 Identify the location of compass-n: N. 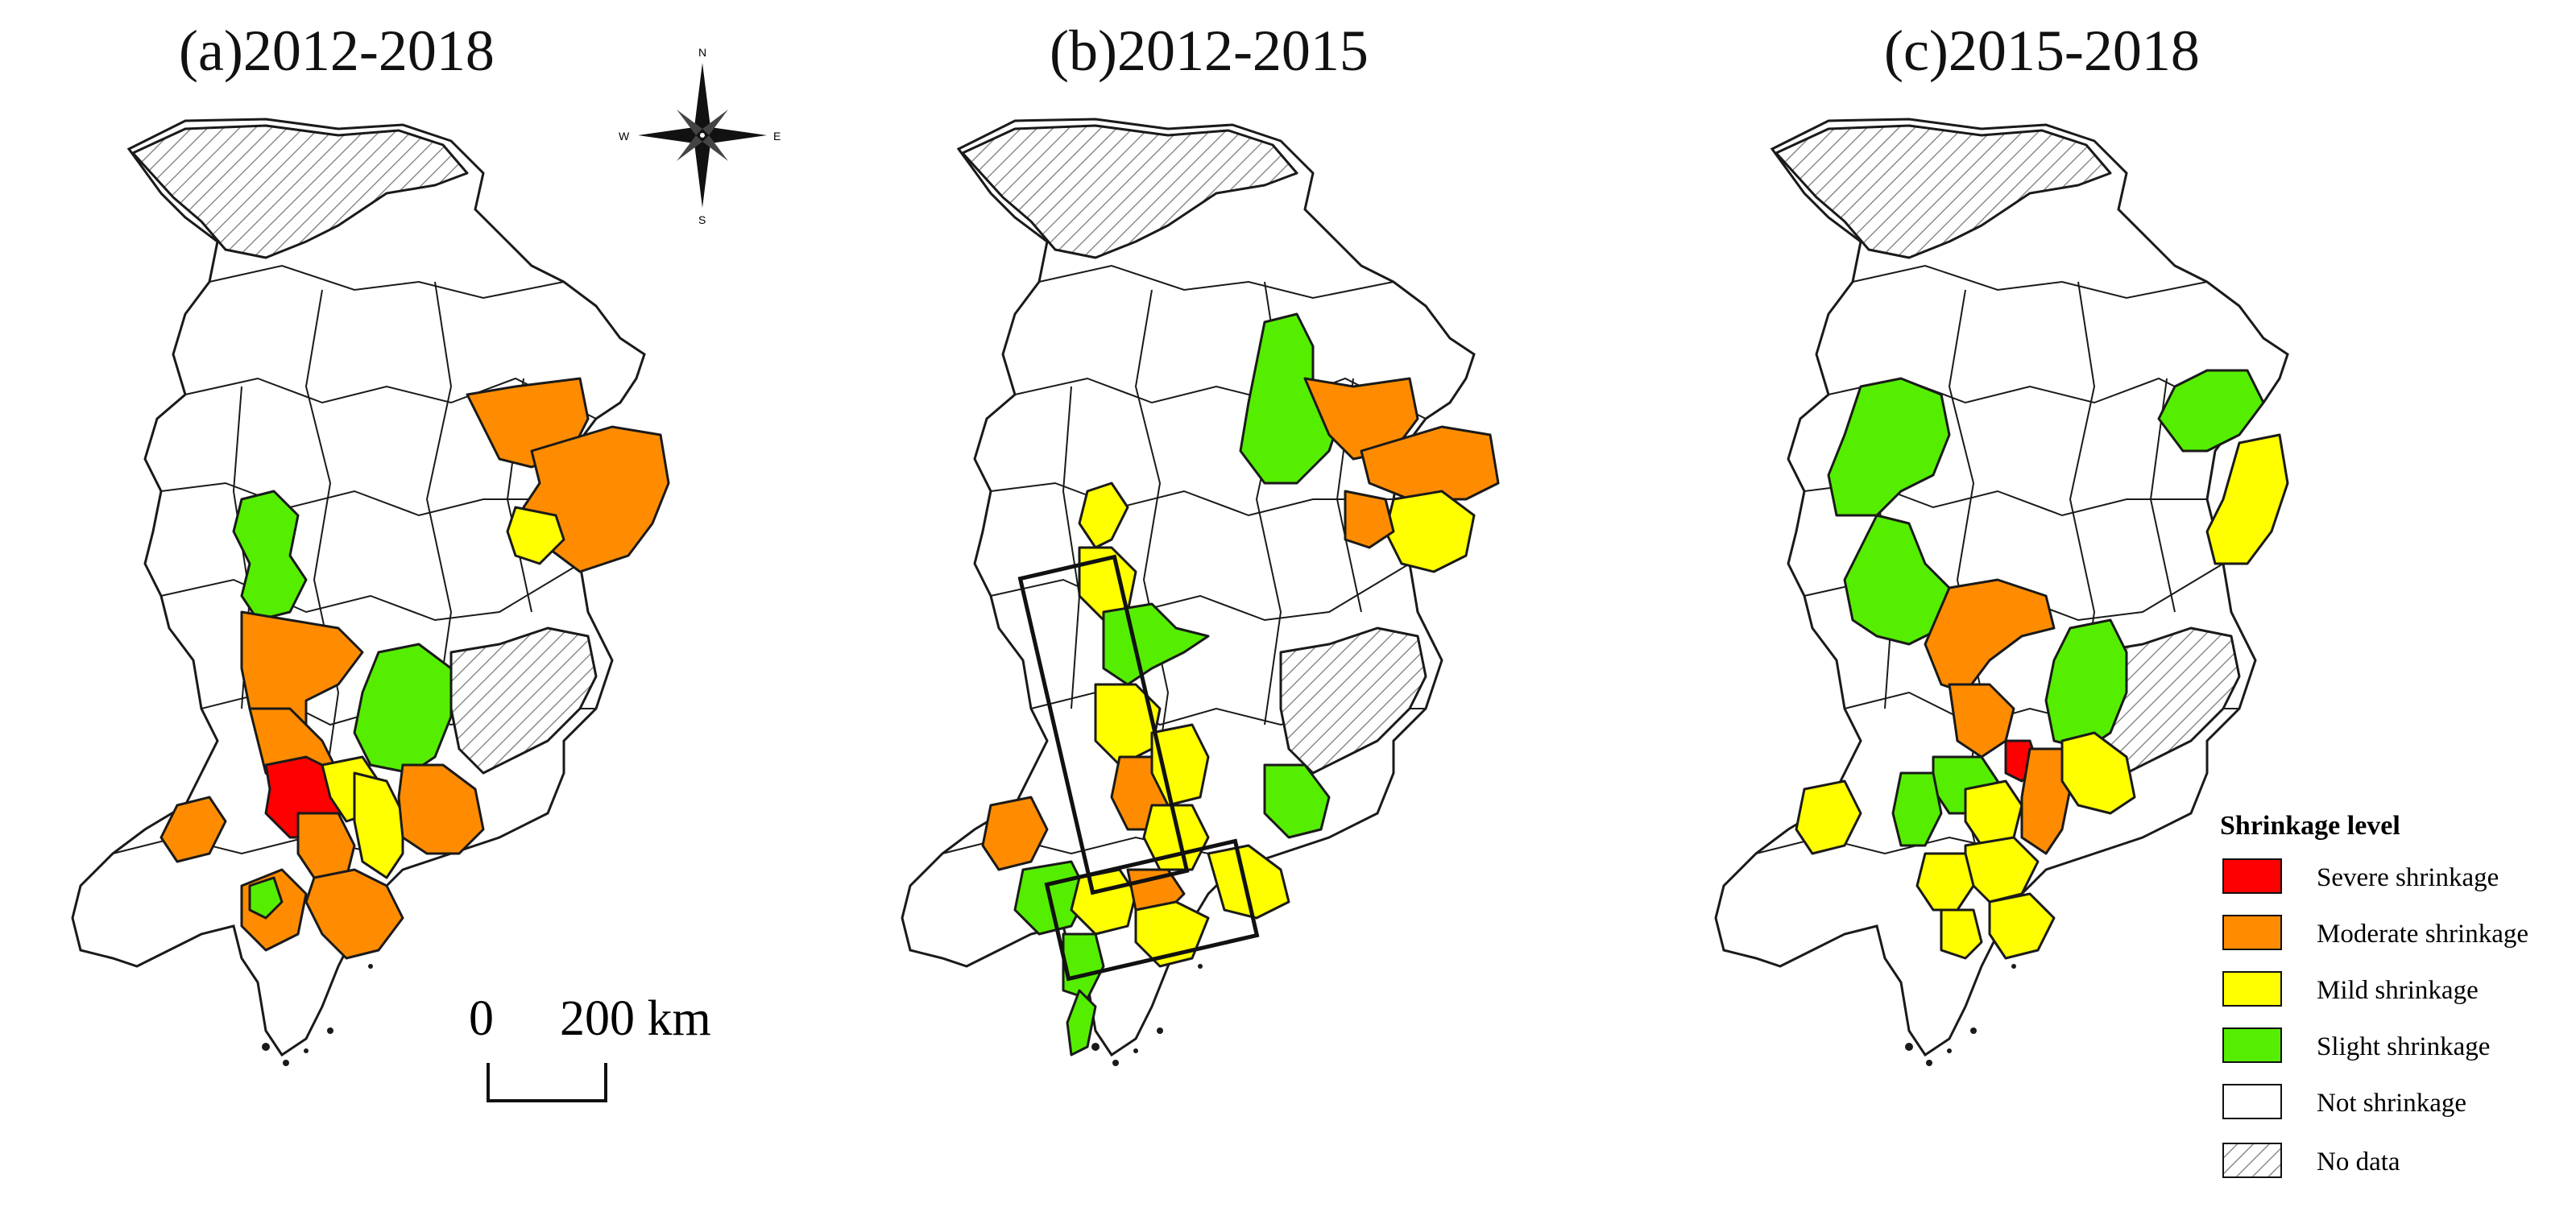
(702, 53).